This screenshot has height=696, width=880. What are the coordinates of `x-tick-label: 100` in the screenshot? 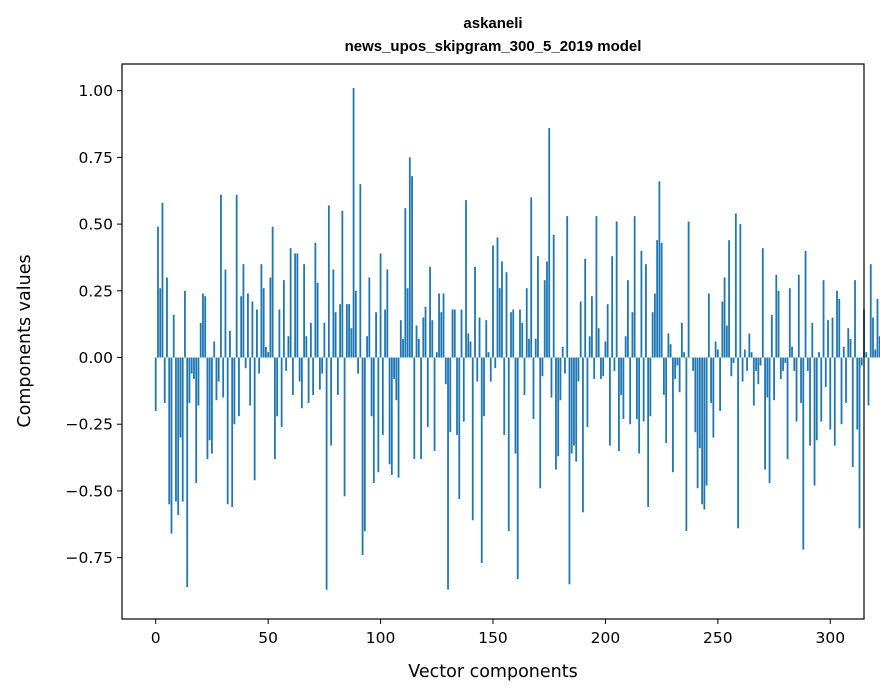 It's located at (381, 638).